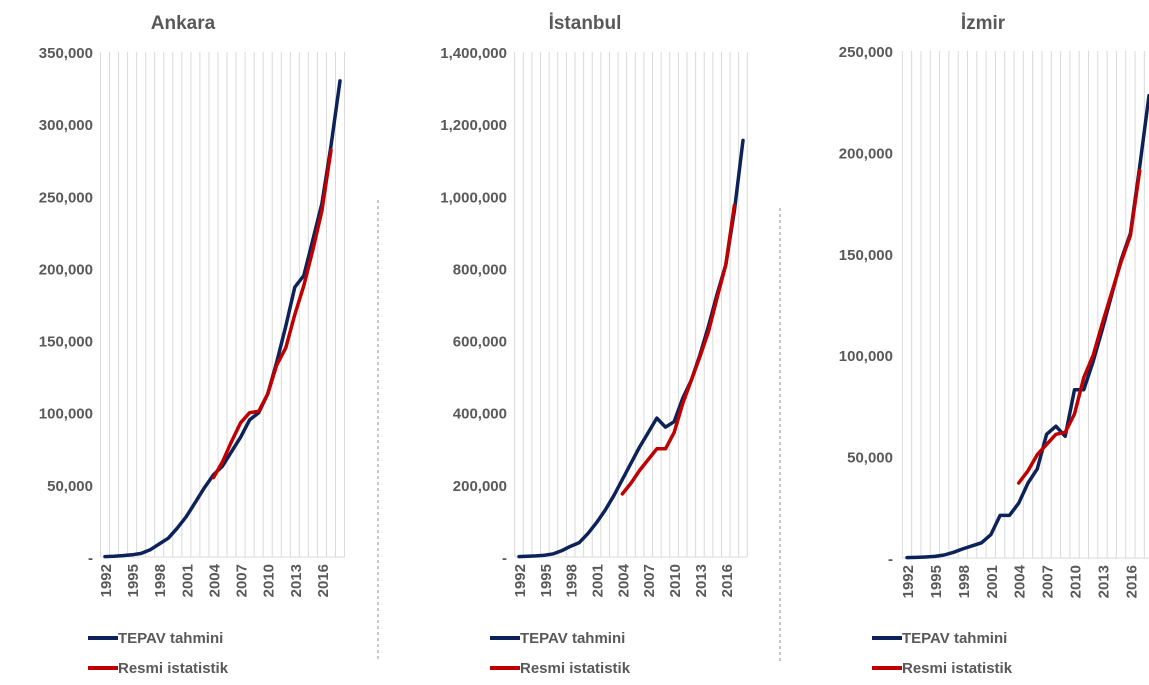 The image size is (1149, 685). What do you see at coordinates (473, 197) in the screenshot?
I see `y-tick-label: 1,000,000` at bounding box center [473, 197].